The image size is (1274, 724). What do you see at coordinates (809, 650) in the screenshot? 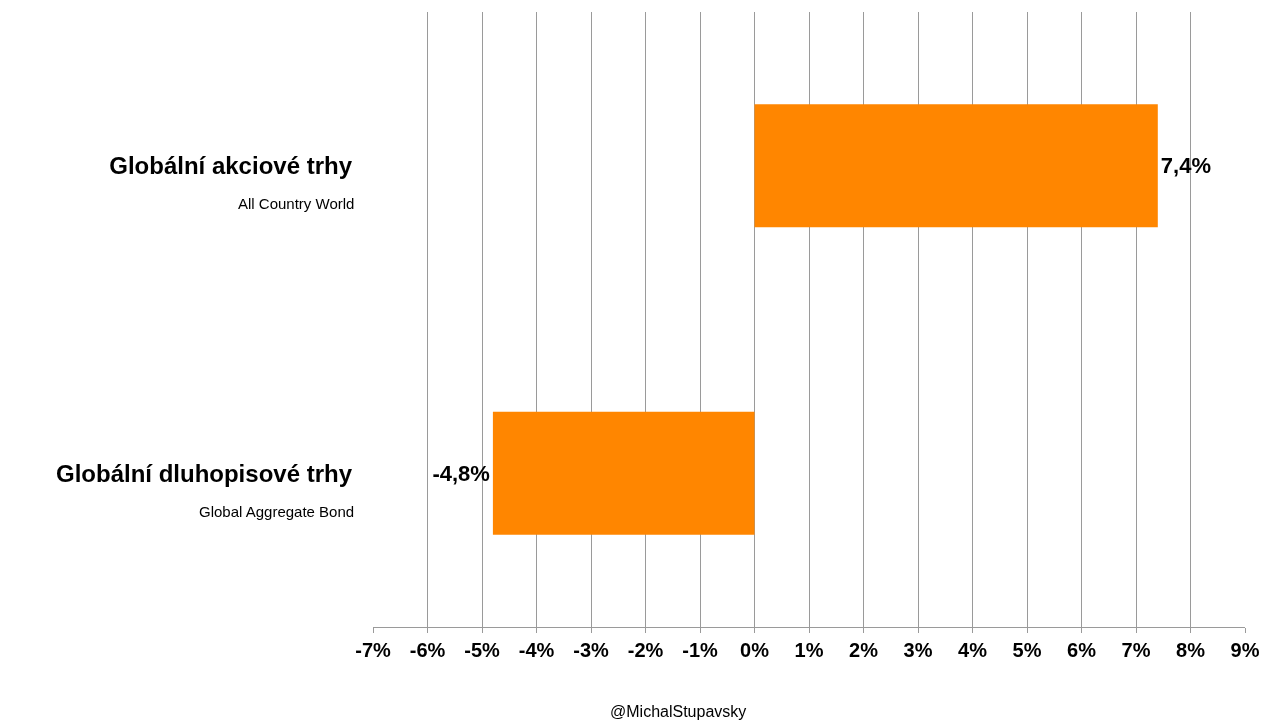
I see `x-tick-label: 1%` at bounding box center [809, 650].